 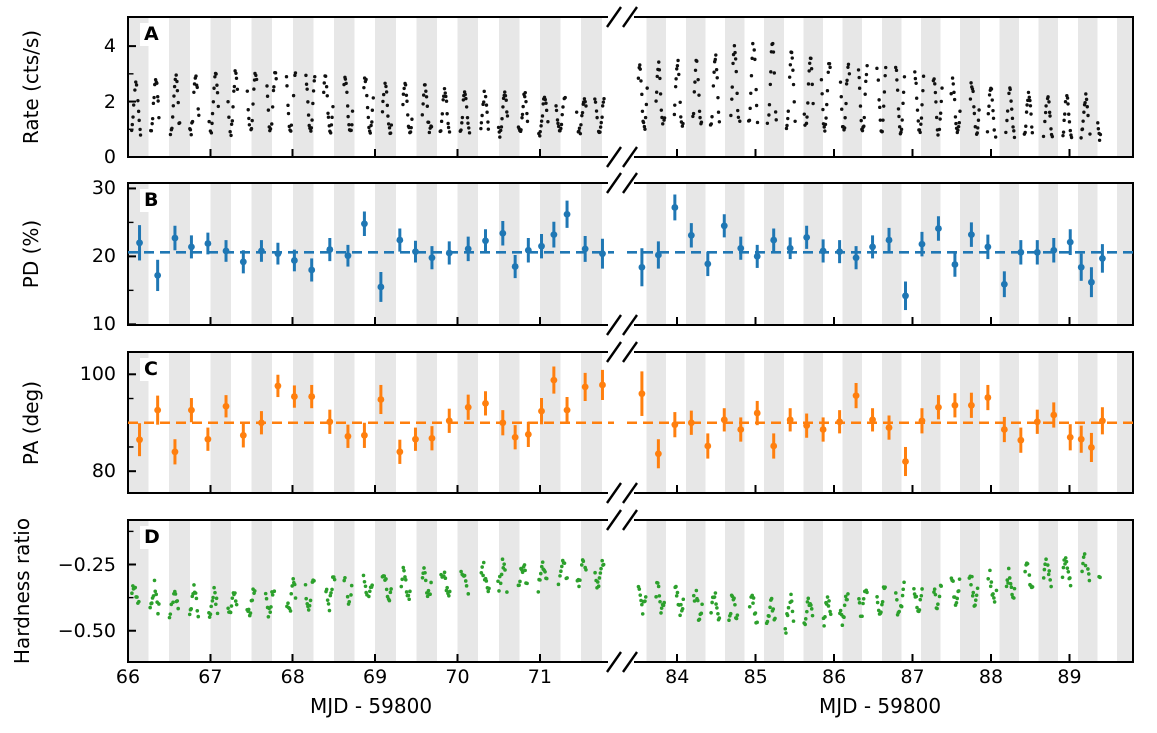 What do you see at coordinates (880, 87) in the screenshot?
I see `orbit-shading-rhalf-panel-a` at bounding box center [880, 87].